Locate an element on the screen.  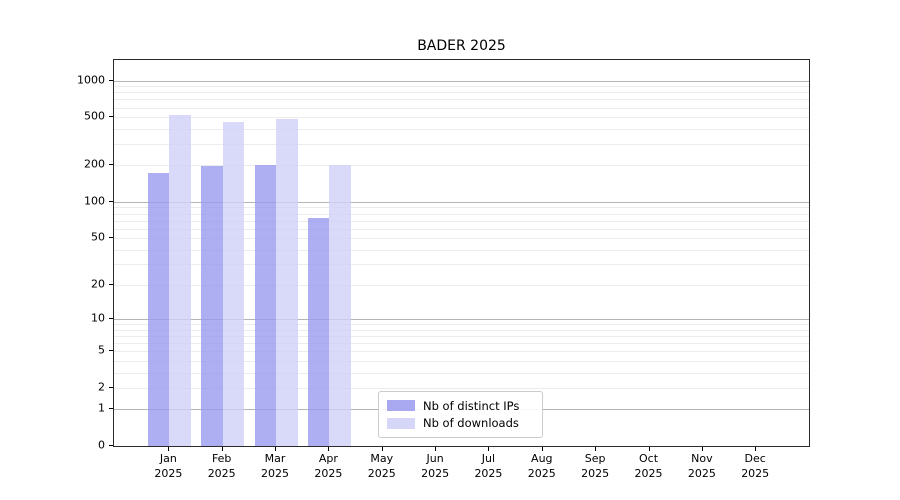
x-tick-label-mar-2025: Mar 2025 is located at coordinates (275, 466).